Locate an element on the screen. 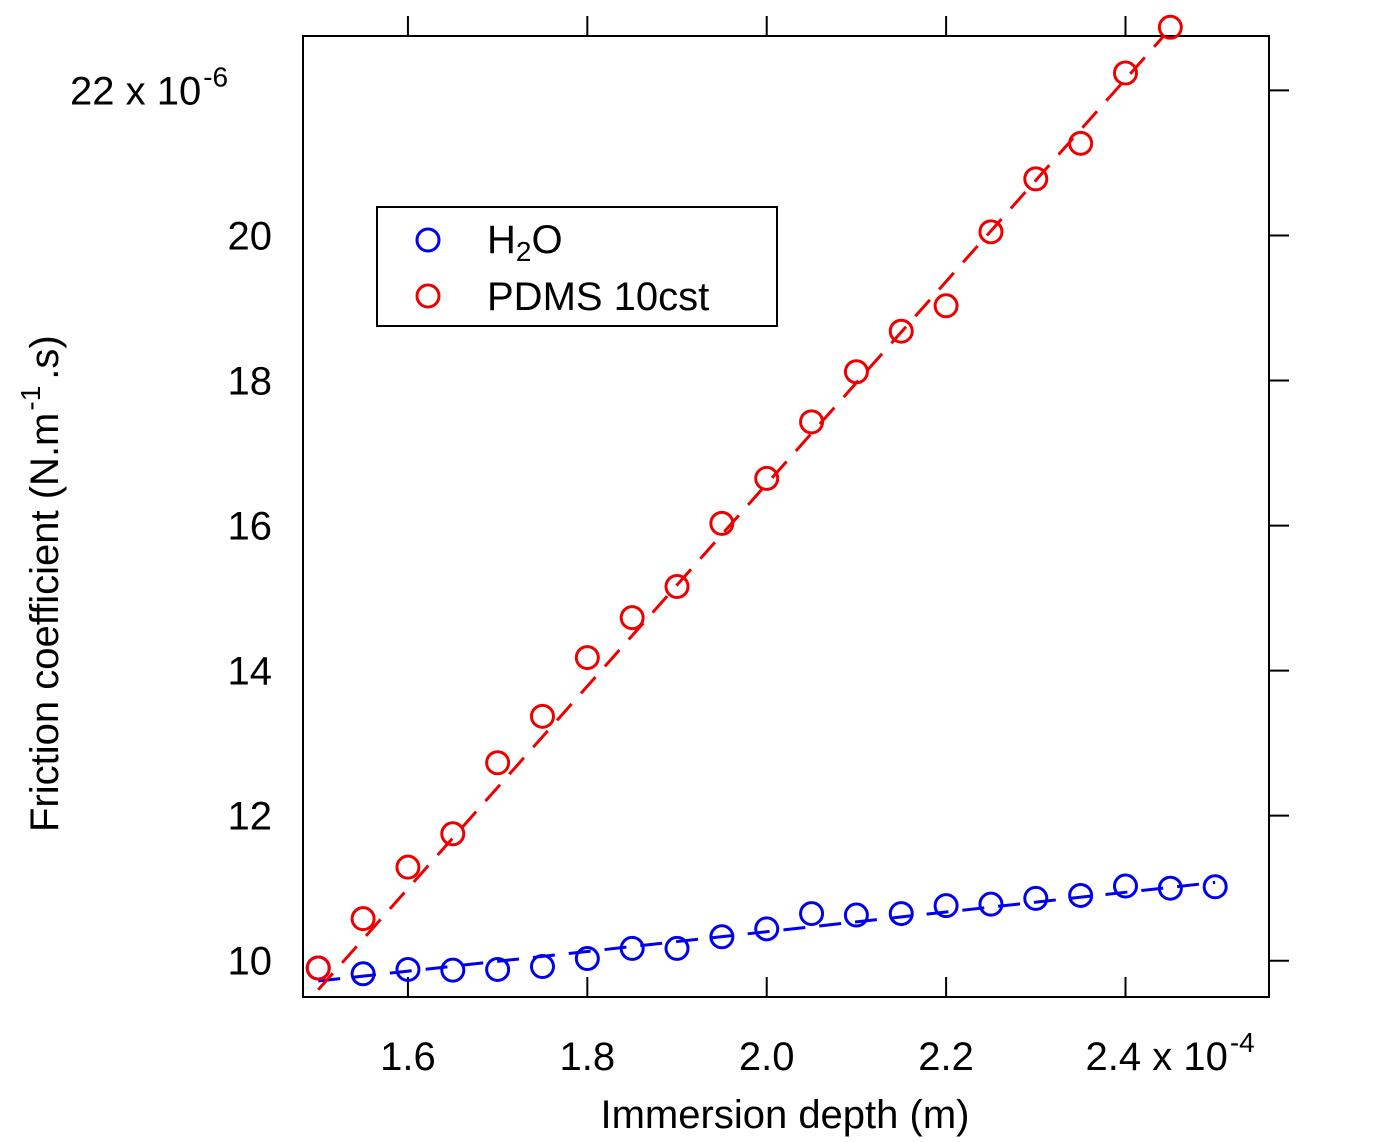  legend-label-h2o: H2O is located at coordinates (525, 242).